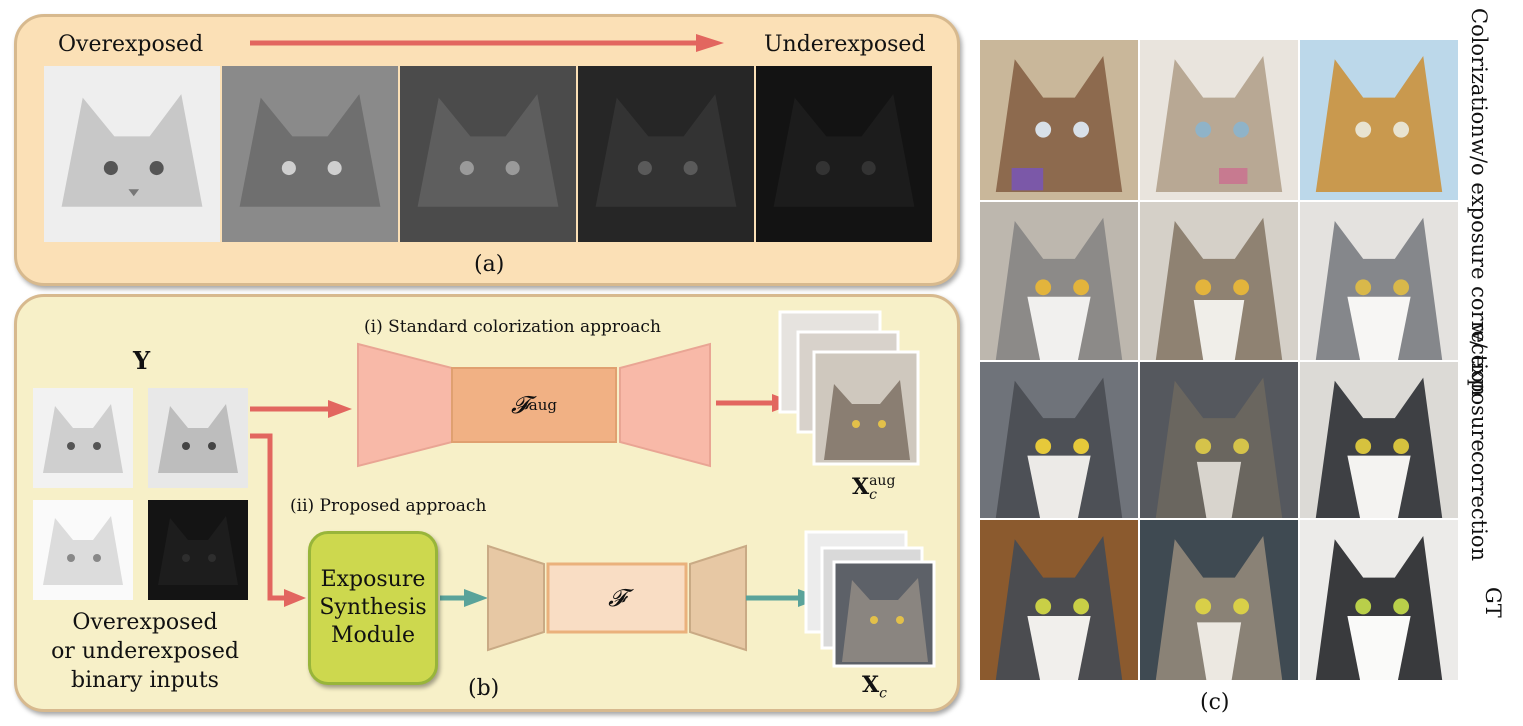 This screenshot has height=726, width=1523. What do you see at coordinates (489, 264) in the screenshot?
I see `caption-a: (a)` at bounding box center [489, 264].